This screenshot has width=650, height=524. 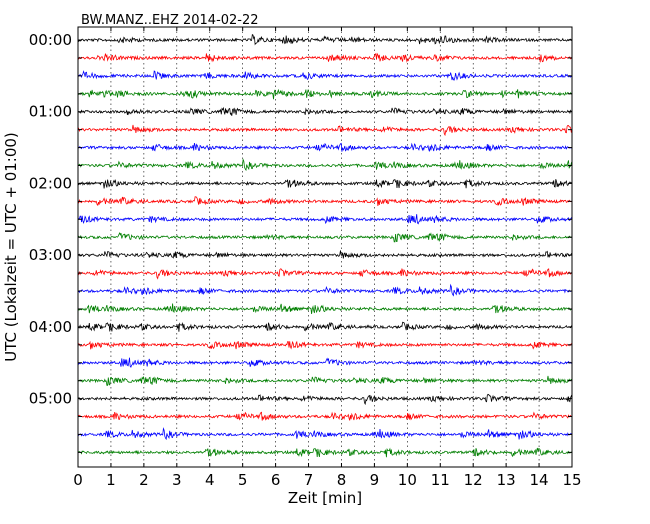 What do you see at coordinates (144, 480) in the screenshot?
I see `x-tick-label: 2` at bounding box center [144, 480].